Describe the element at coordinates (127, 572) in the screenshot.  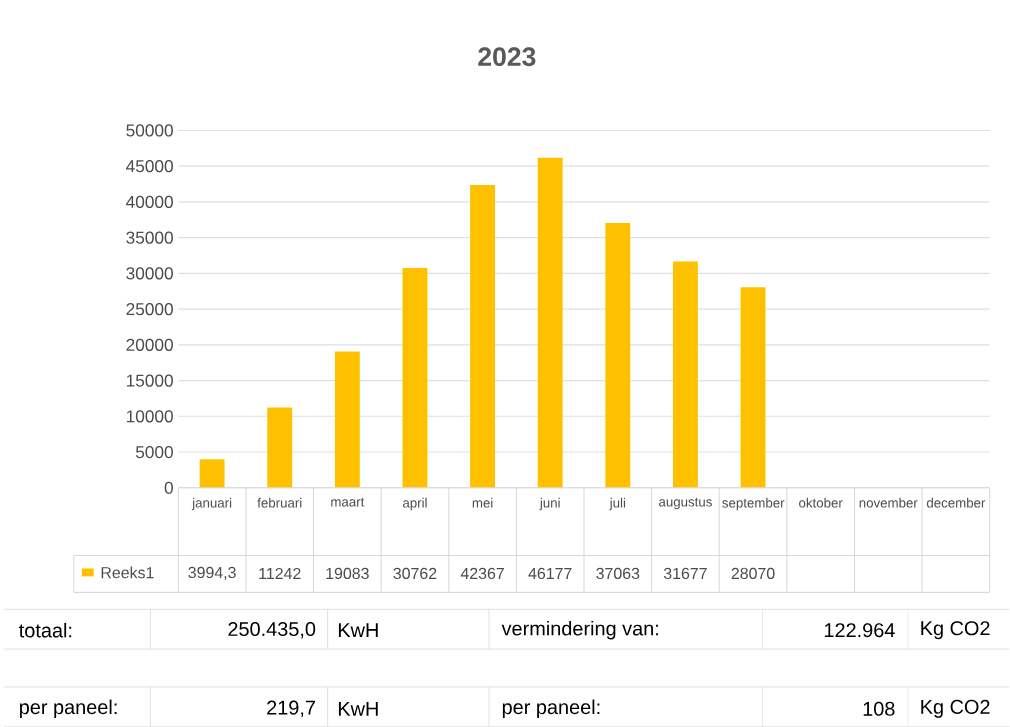
I see `legend-label: Reeks1` at that location.